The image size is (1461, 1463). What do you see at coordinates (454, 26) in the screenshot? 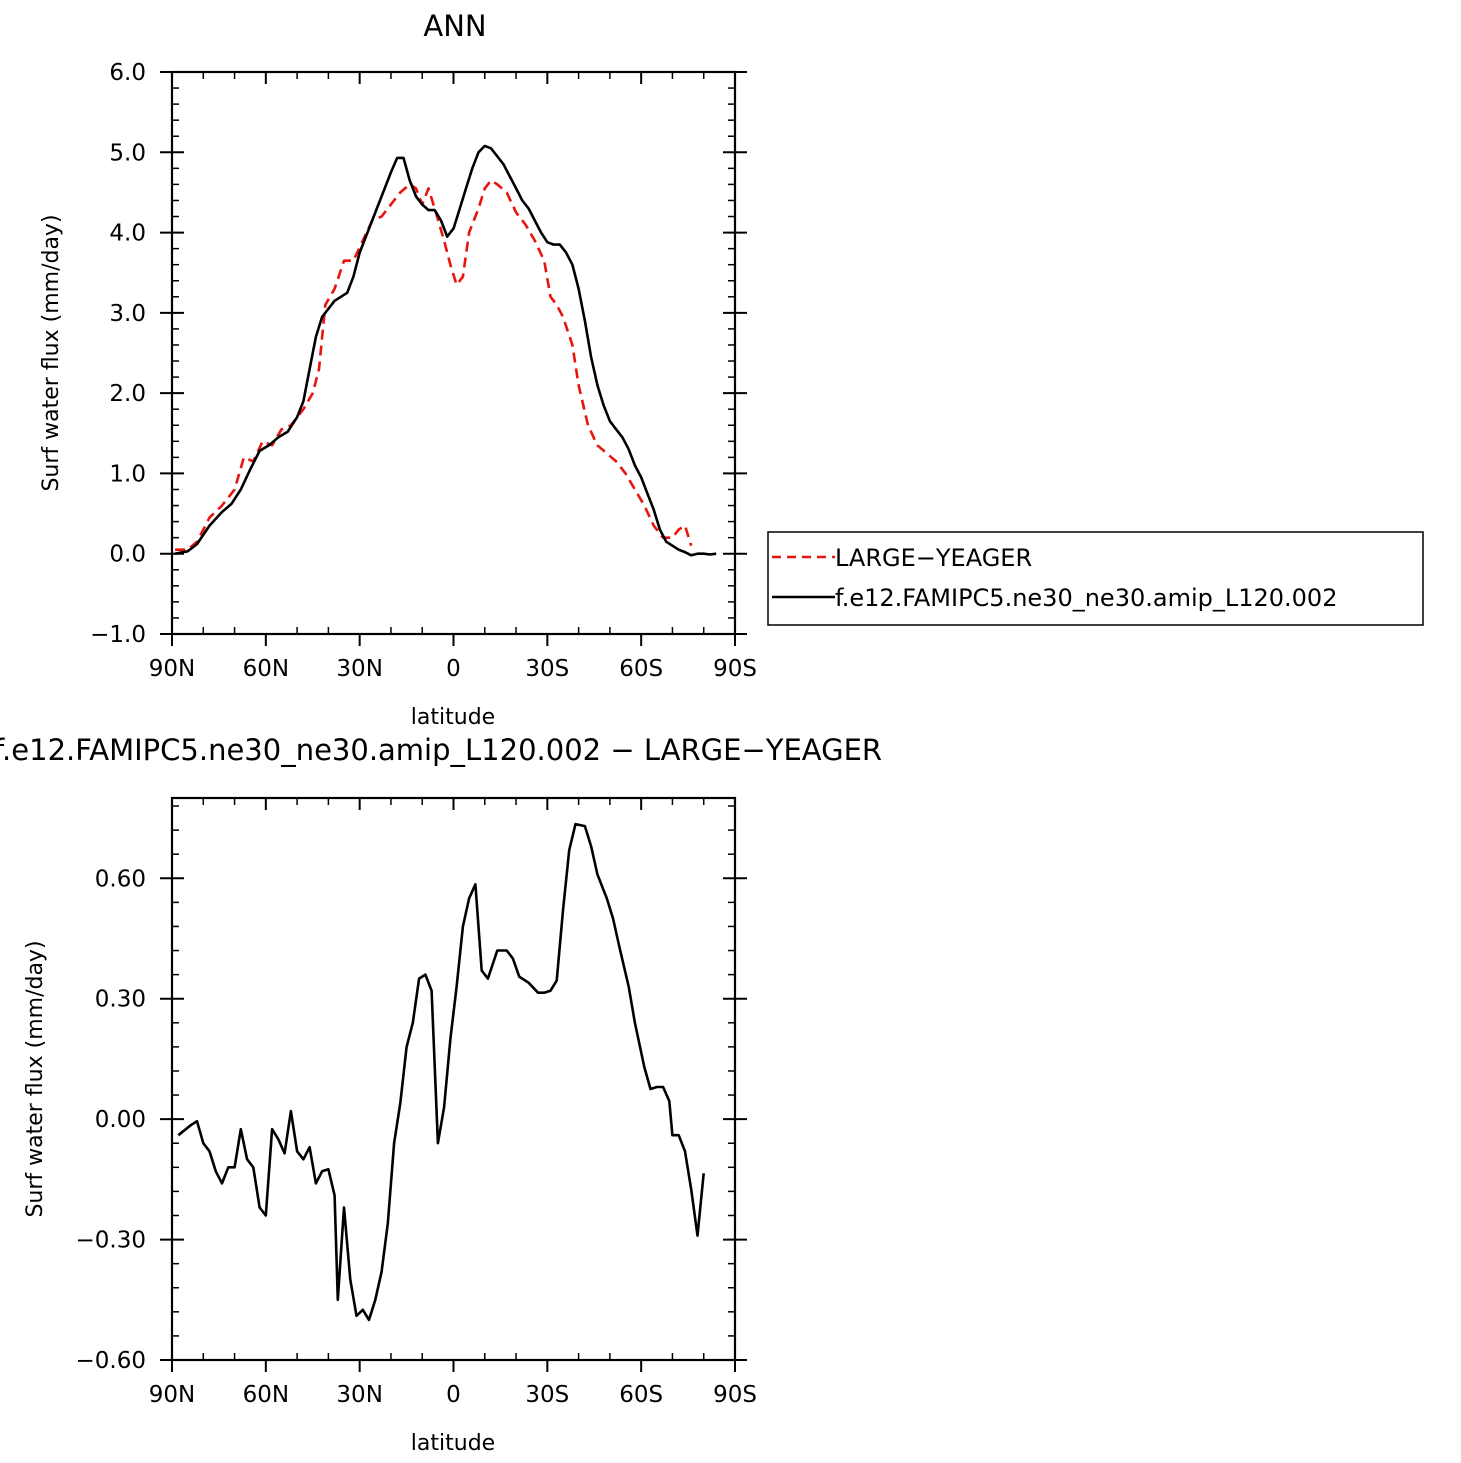
I see `top-chart-title: ANN` at bounding box center [454, 26].